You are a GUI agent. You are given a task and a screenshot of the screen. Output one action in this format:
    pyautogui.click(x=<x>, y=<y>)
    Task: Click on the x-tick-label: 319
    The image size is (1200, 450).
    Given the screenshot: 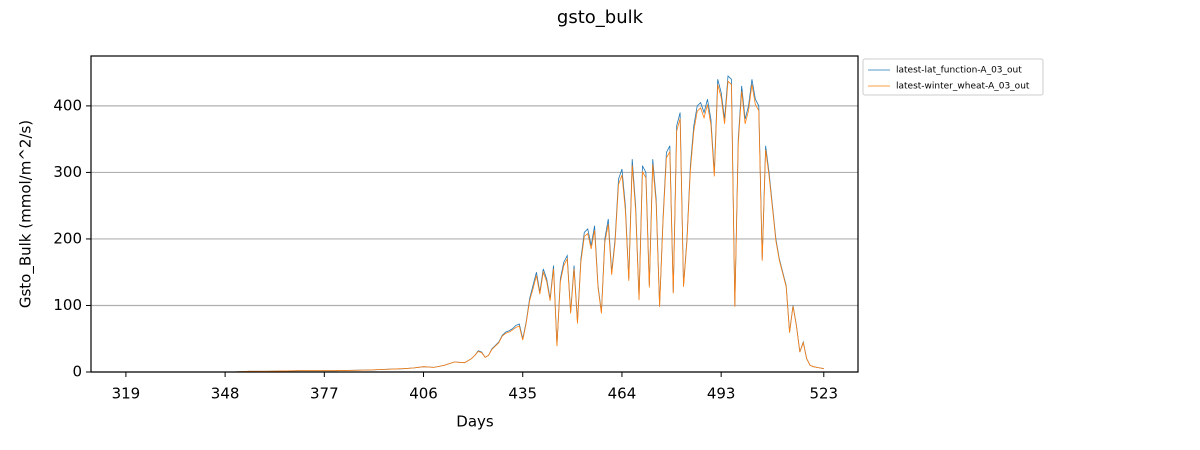 What is the action you would take?
    pyautogui.click(x=126, y=394)
    